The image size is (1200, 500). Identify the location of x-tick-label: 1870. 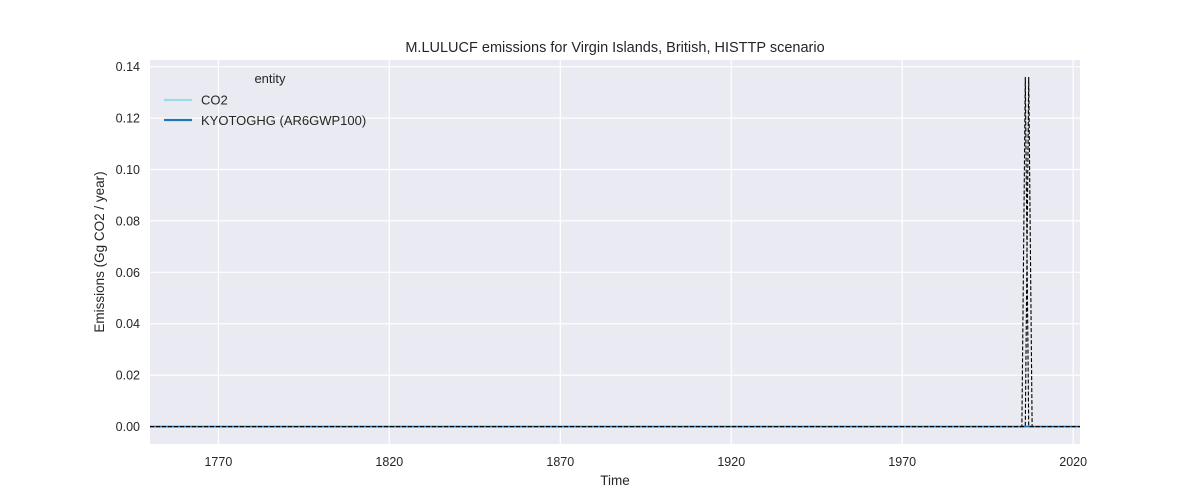
(560, 462).